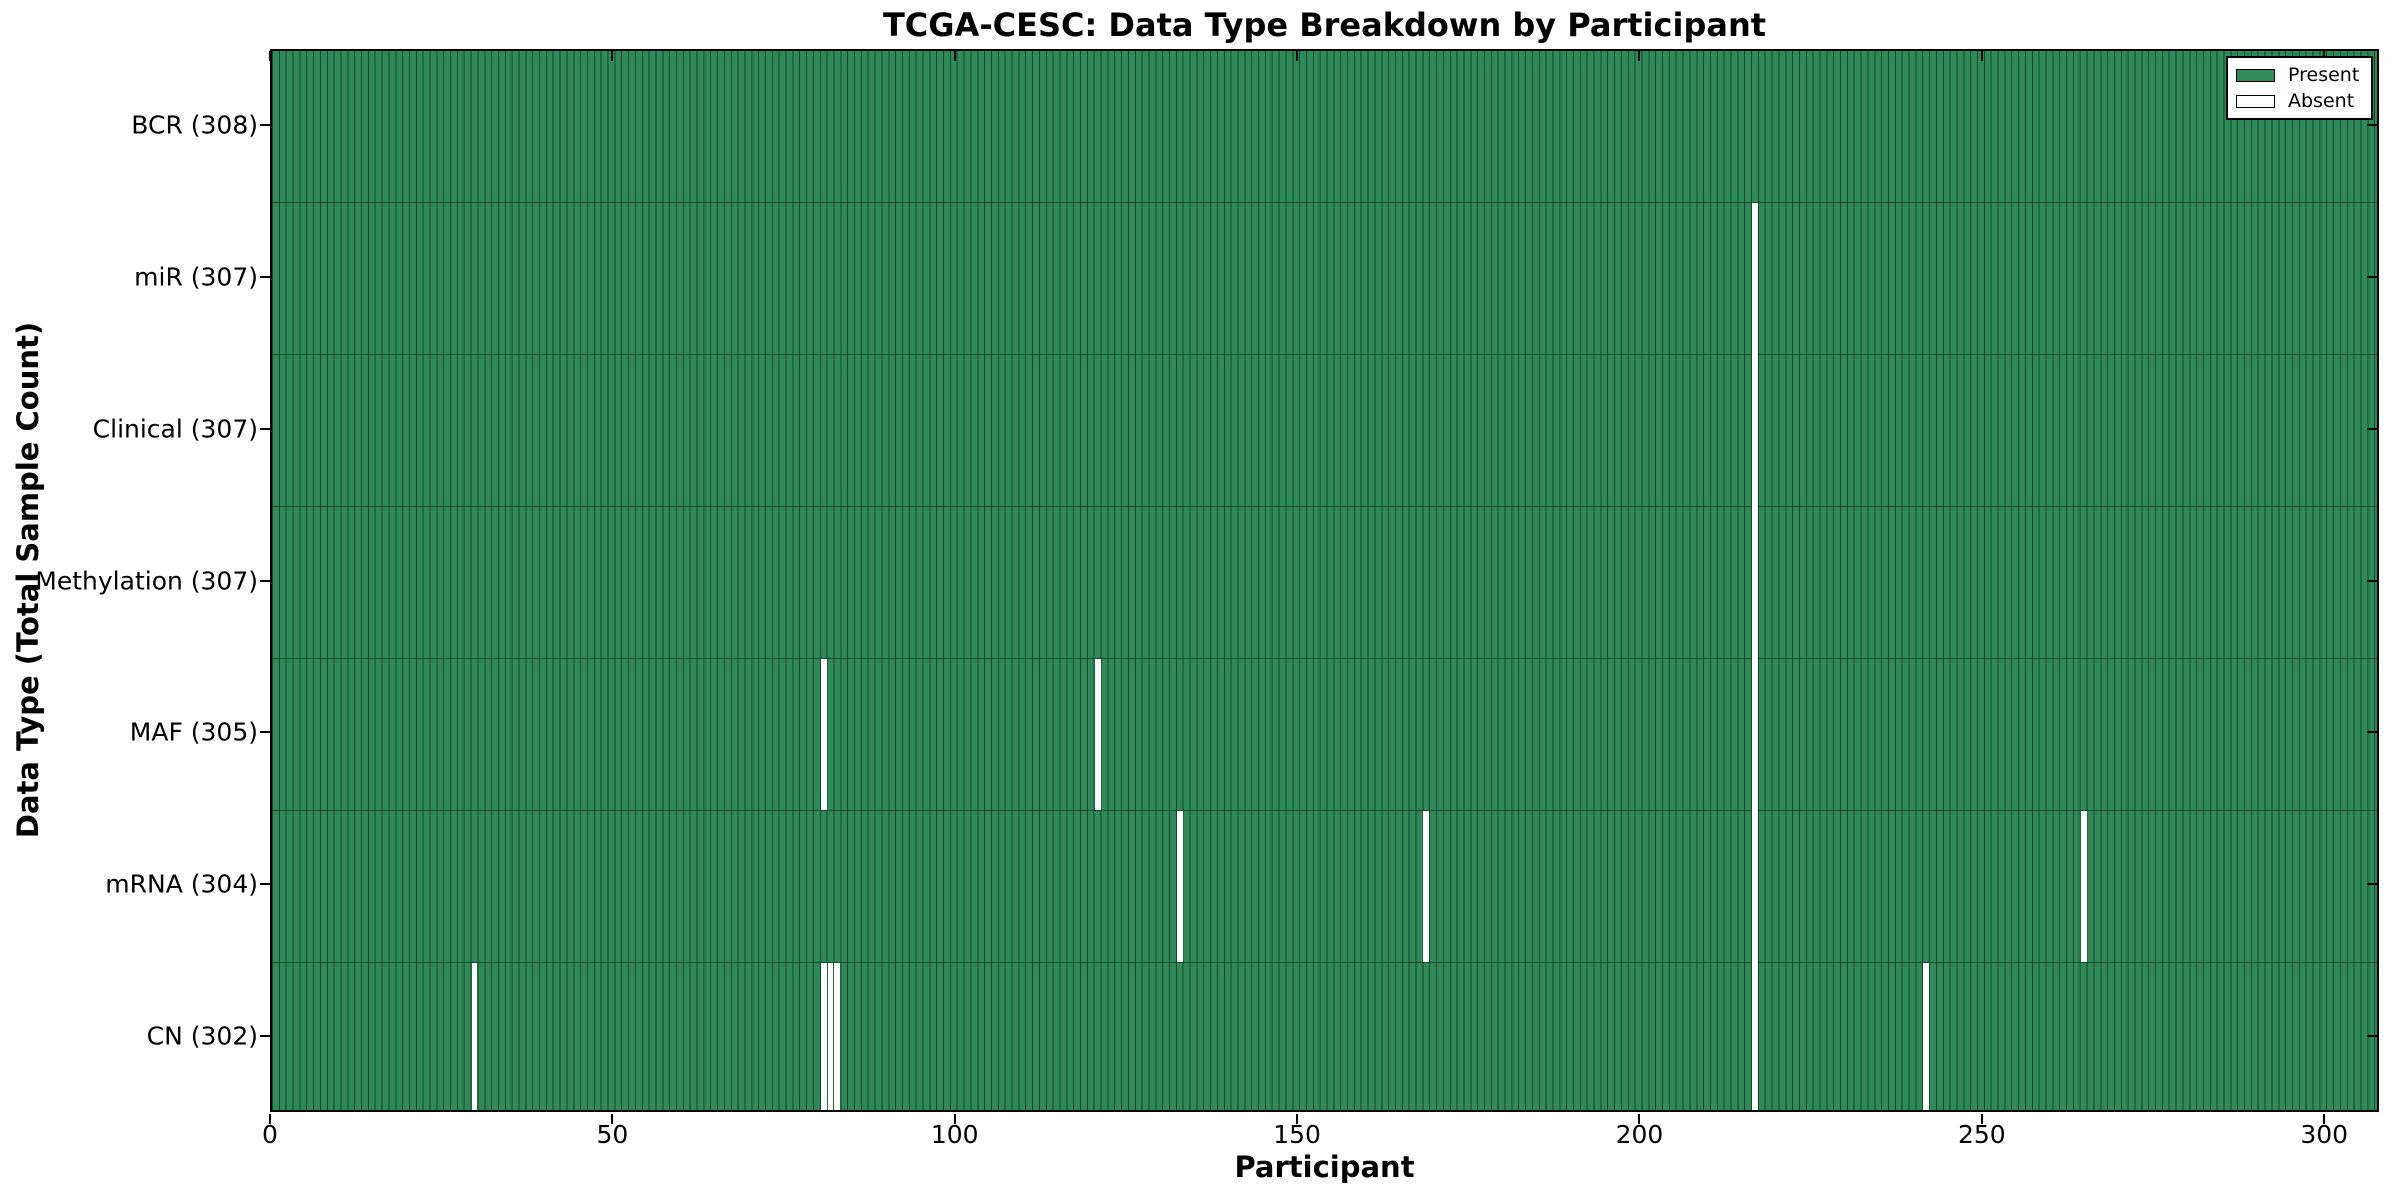  What do you see at coordinates (2324, 1134) in the screenshot?
I see `x-tick-label: 300` at bounding box center [2324, 1134].